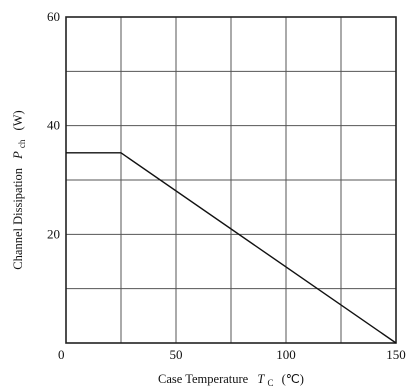 The image size is (409, 389). Describe the element at coordinates (286, 354) in the screenshot. I see `x-tick-label: 100` at that location.